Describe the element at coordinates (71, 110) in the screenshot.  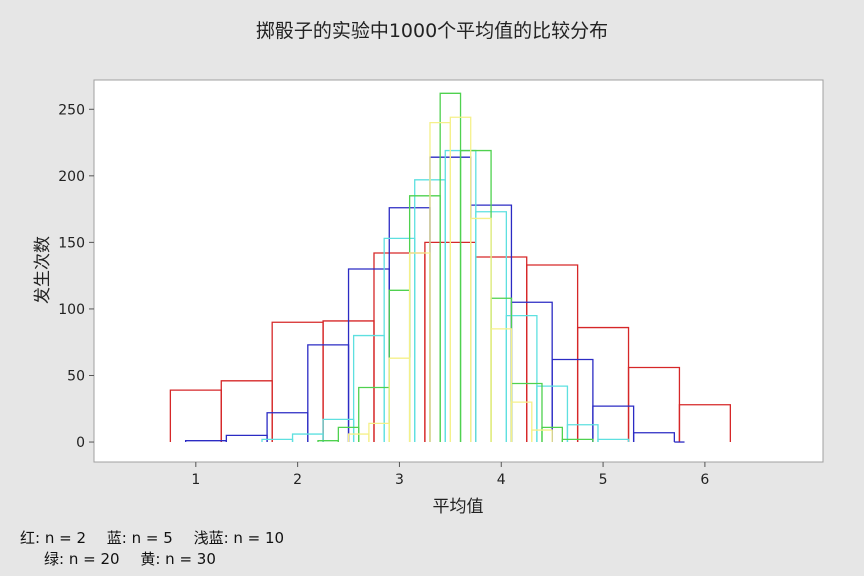
I see `y-tick-label: 250` at that location.